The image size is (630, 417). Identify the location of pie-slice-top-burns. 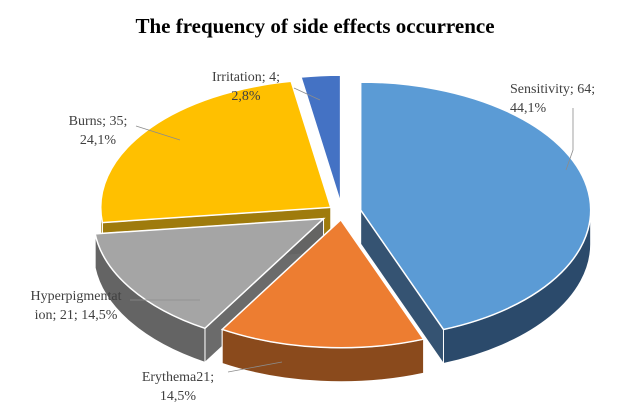
(216, 152).